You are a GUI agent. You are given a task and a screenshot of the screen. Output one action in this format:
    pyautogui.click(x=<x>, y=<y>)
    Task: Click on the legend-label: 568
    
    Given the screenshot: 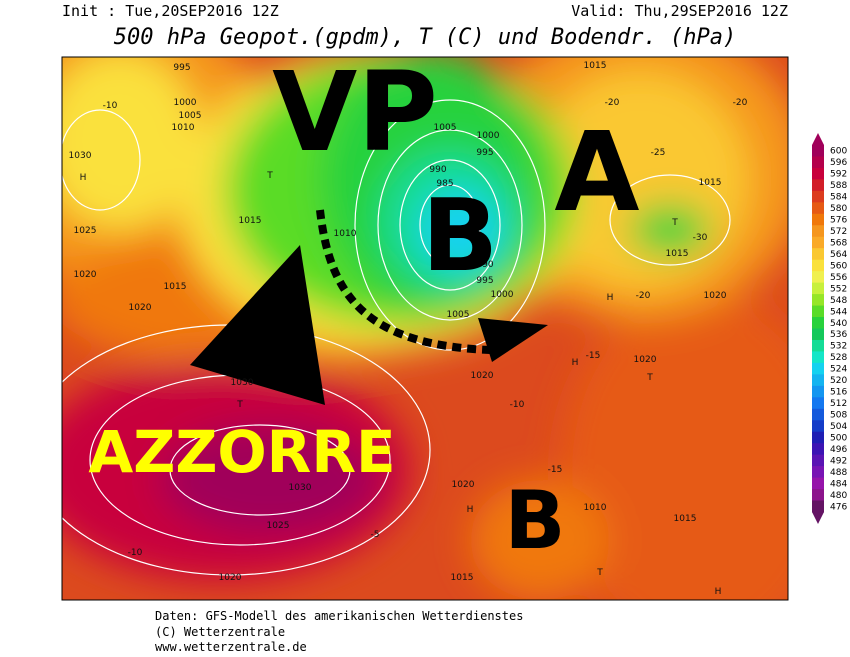 What is the action you would take?
    pyautogui.click(x=838, y=243)
    